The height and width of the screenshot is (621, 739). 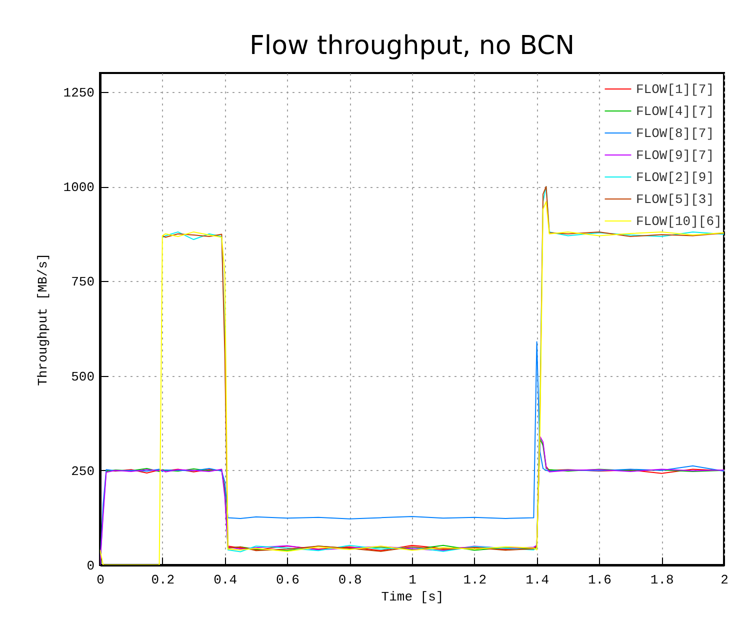 What do you see at coordinates (675, 199) in the screenshot?
I see `legend-label: FLOW[5][3]` at bounding box center [675, 199].